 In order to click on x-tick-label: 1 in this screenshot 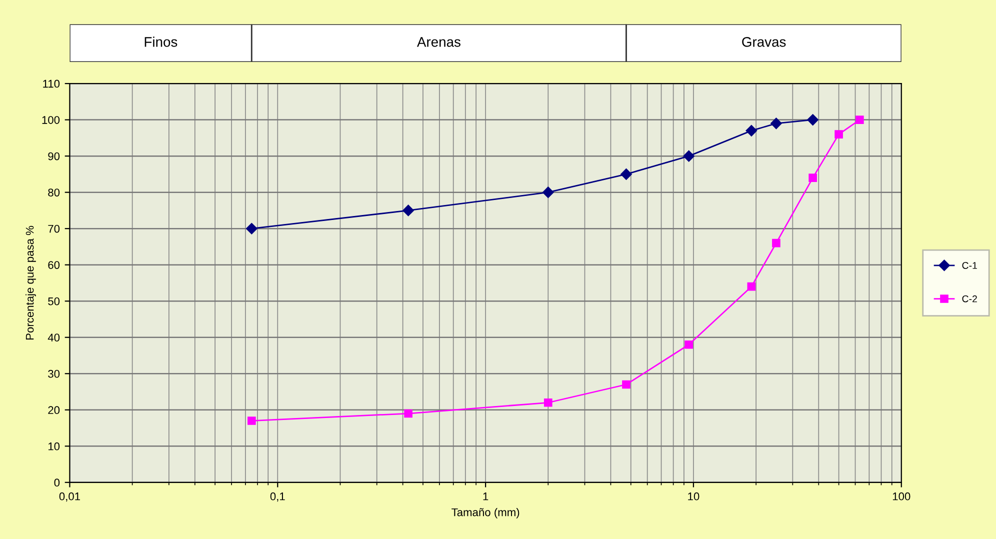, I will do `click(485, 496)`.